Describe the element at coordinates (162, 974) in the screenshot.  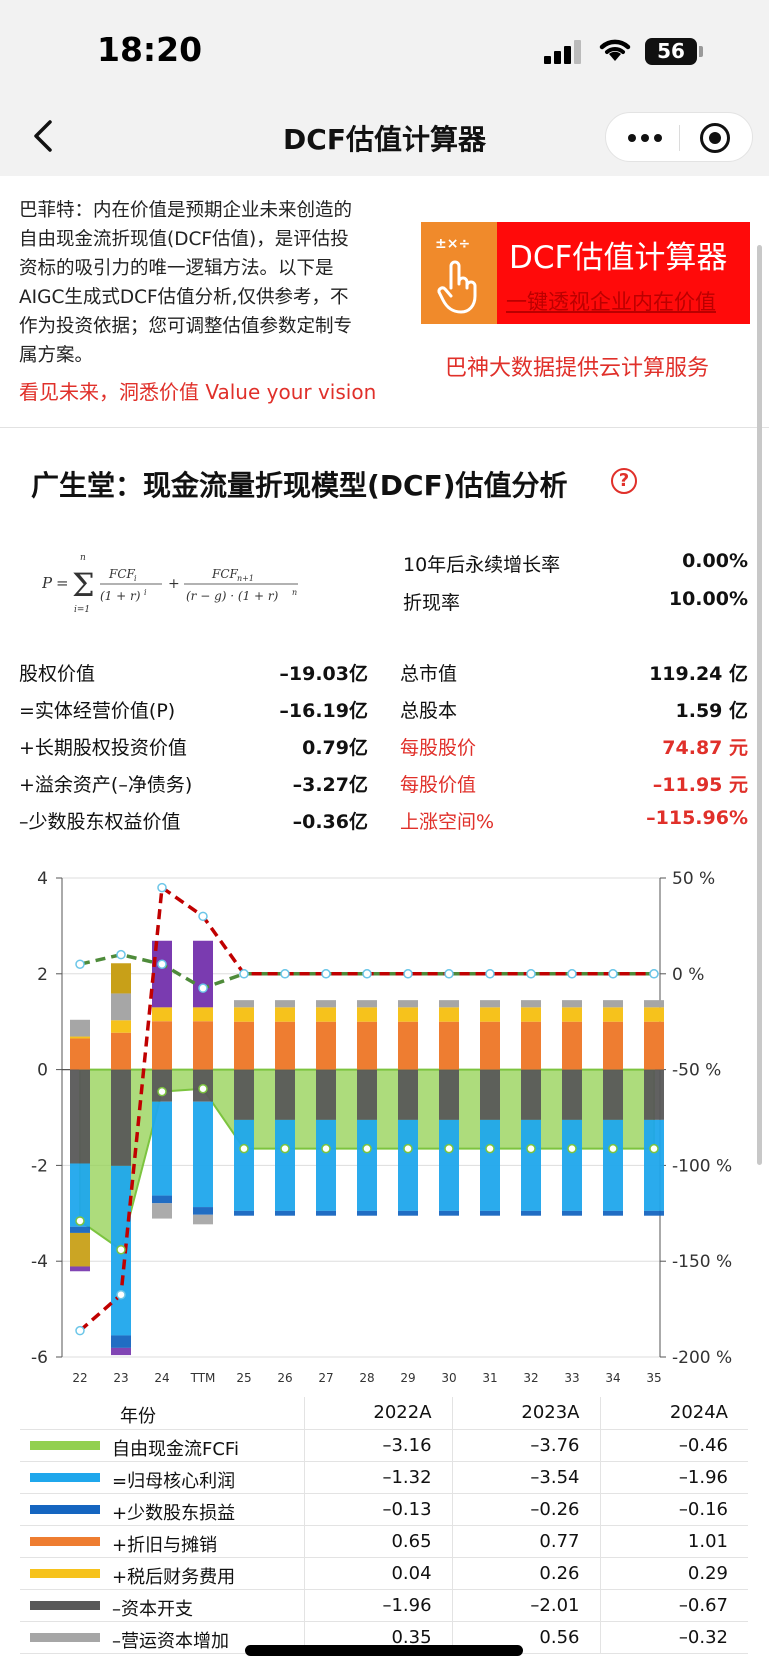
I see `bar-segment-purple` at that location.